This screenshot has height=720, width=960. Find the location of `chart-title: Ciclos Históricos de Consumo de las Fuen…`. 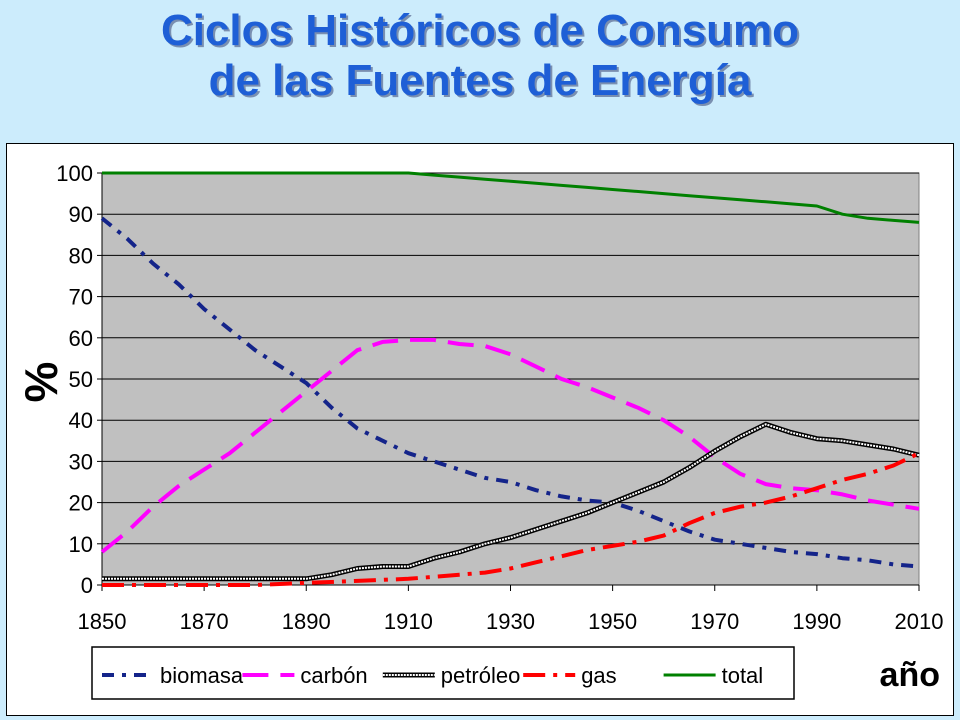

chart-title: Ciclos Históricos de Consumo de las Fuen… is located at coordinates (480, 56).